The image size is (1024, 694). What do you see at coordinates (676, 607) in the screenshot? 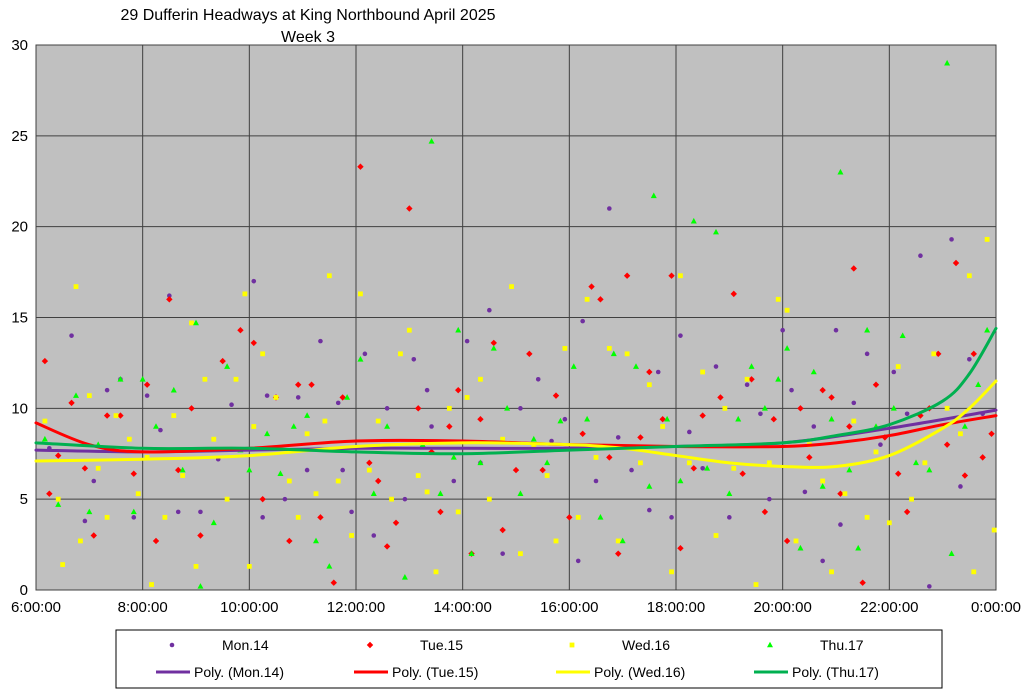
I see `x-tick-label: 18:00:00` at bounding box center [676, 607].